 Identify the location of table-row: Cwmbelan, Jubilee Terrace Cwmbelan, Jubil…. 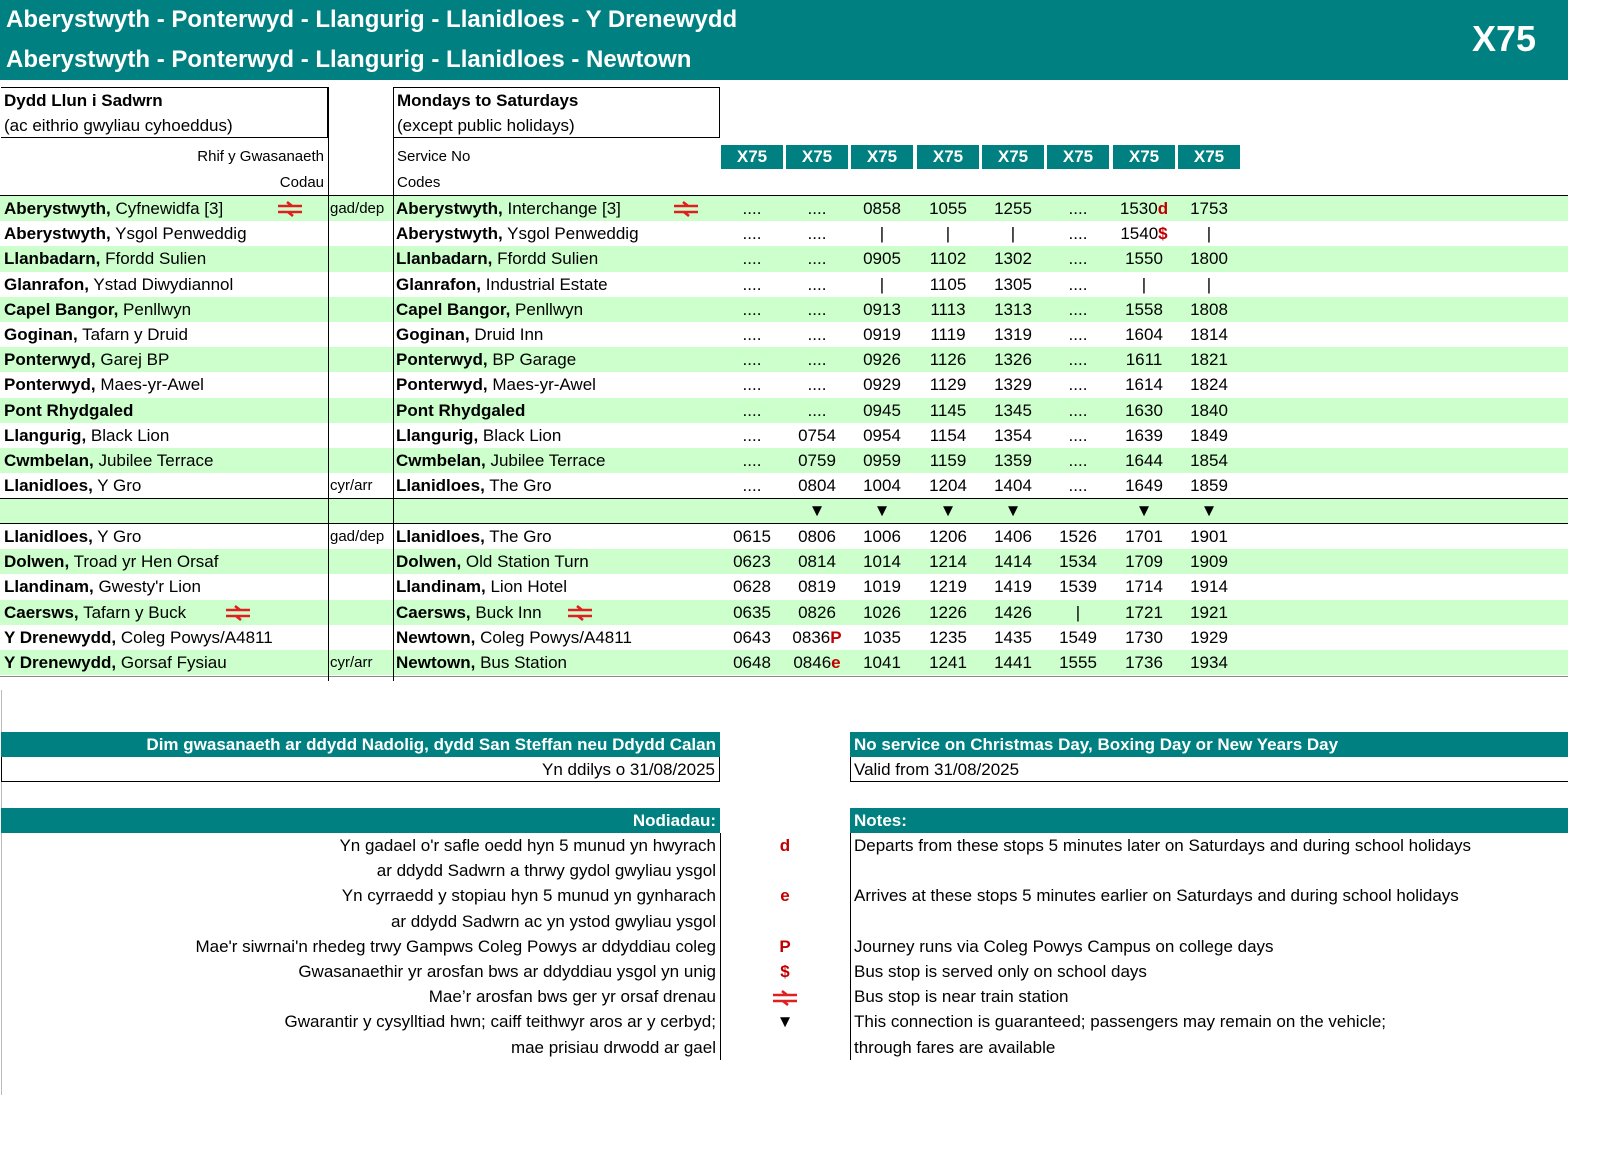
(784, 461).